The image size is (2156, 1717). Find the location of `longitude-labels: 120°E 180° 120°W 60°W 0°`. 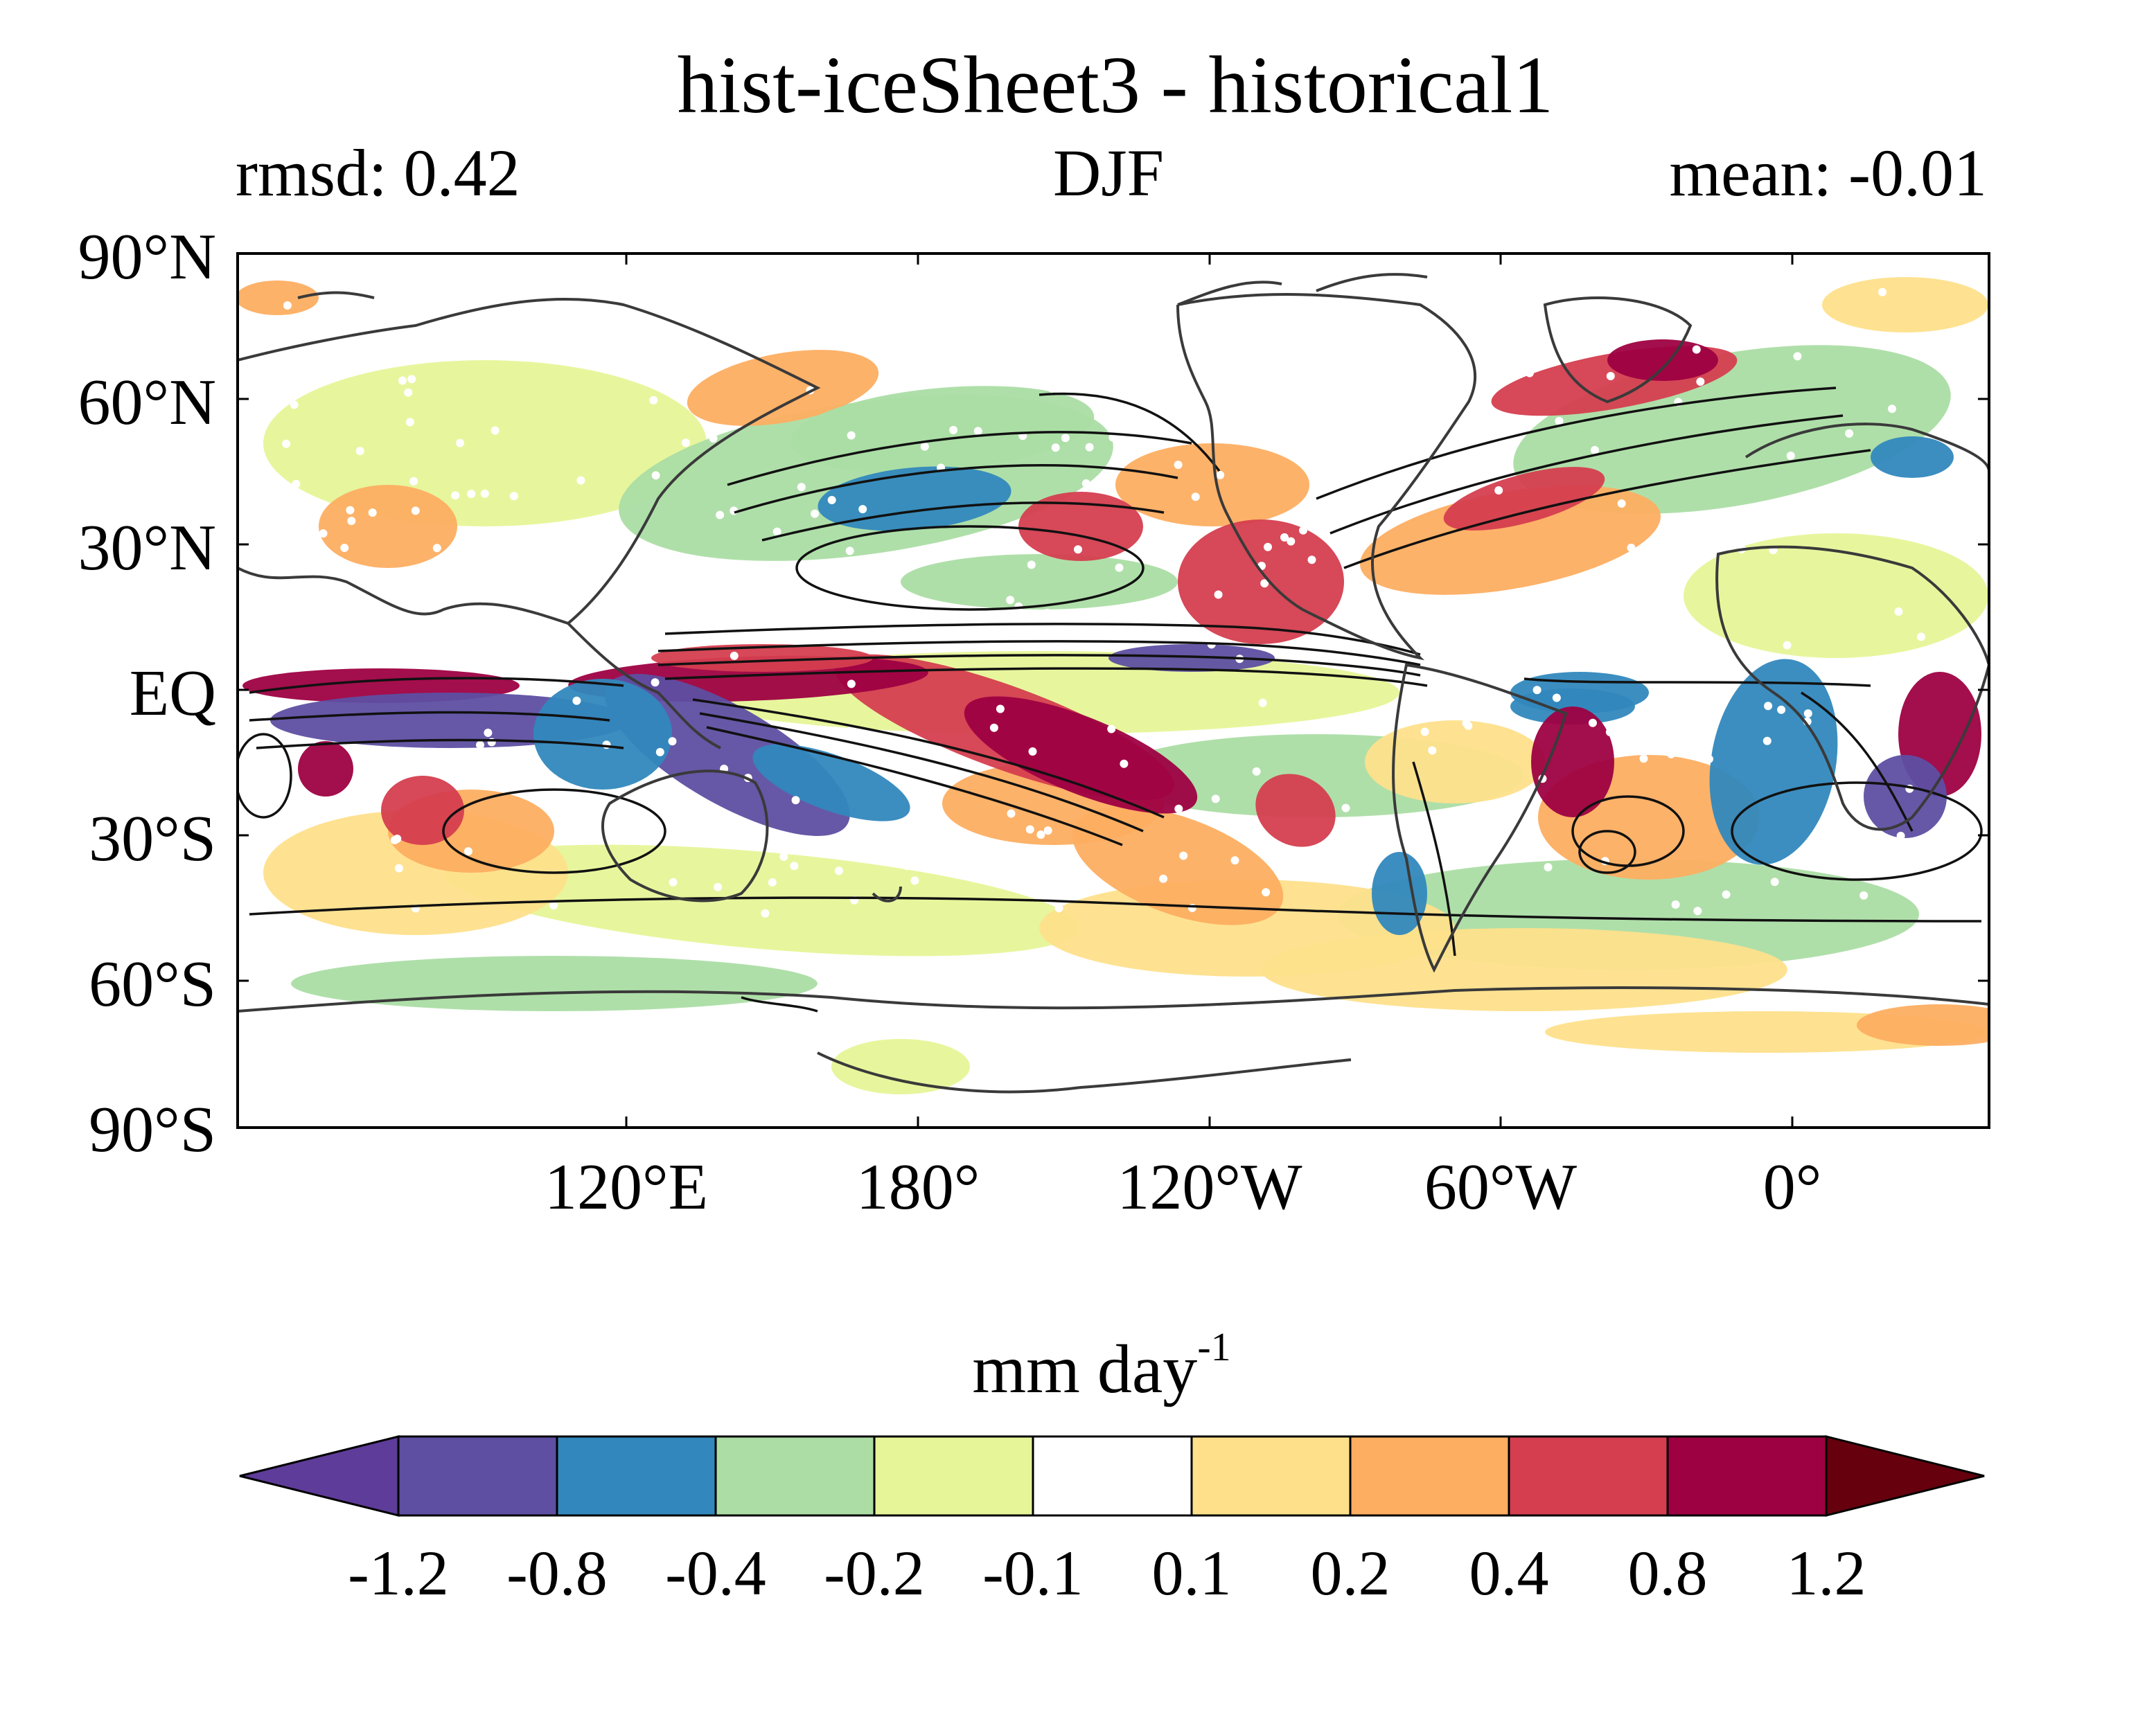

longitude-labels: 120°E 180° 120°W 60°W 0° is located at coordinates (1183, 1187).